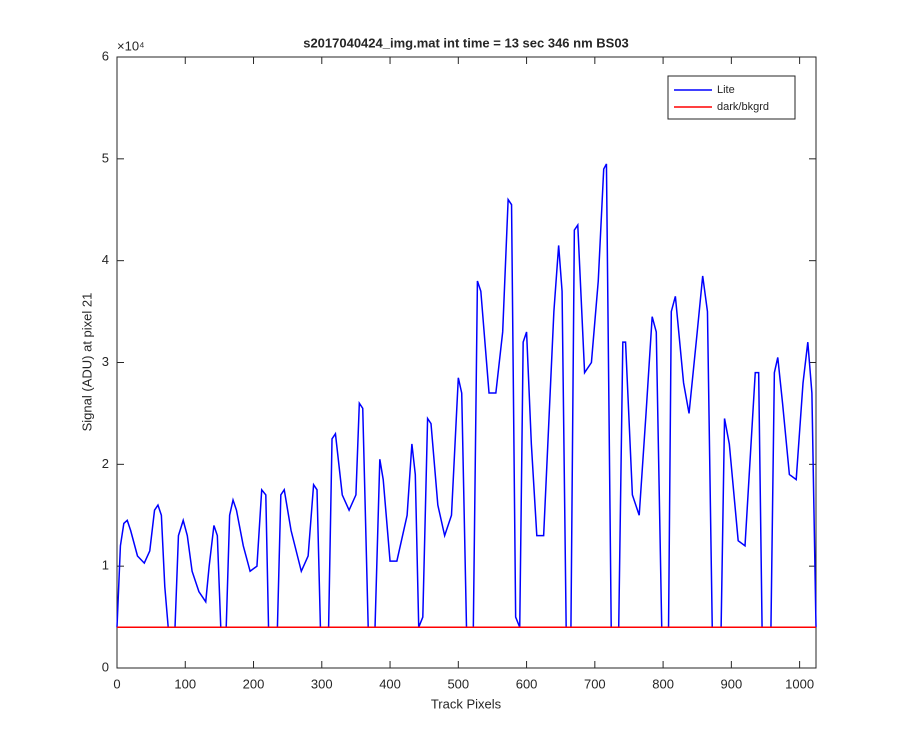 The width and height of the screenshot is (900, 750). I want to click on x-tick-label: 500, so click(458, 683).